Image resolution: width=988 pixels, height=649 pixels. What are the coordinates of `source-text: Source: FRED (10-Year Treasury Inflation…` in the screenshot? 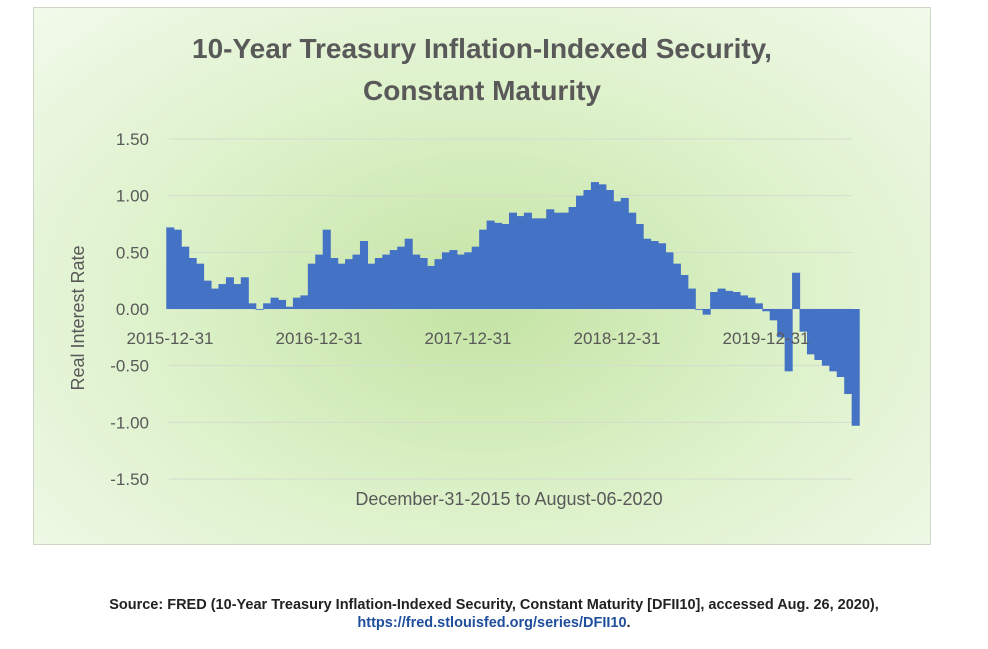 It's located at (494, 605).